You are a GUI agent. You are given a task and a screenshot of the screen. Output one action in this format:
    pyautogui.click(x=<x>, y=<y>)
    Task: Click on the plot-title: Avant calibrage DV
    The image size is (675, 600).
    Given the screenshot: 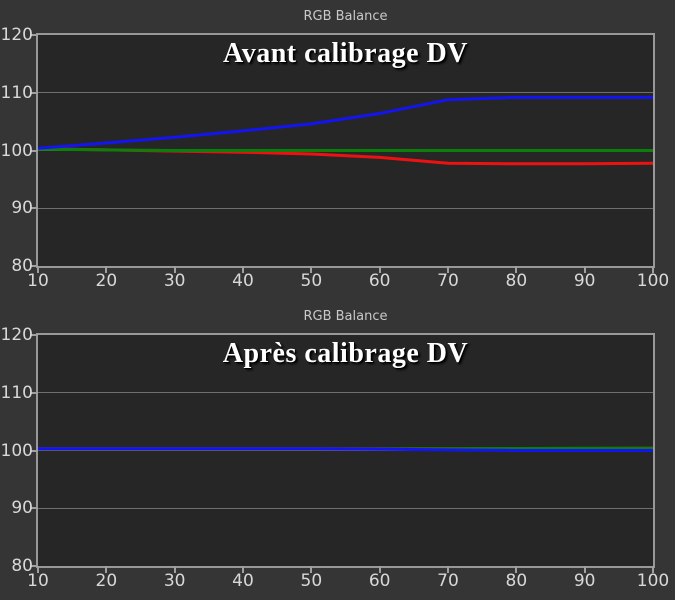 What is the action you would take?
    pyautogui.click(x=345, y=53)
    